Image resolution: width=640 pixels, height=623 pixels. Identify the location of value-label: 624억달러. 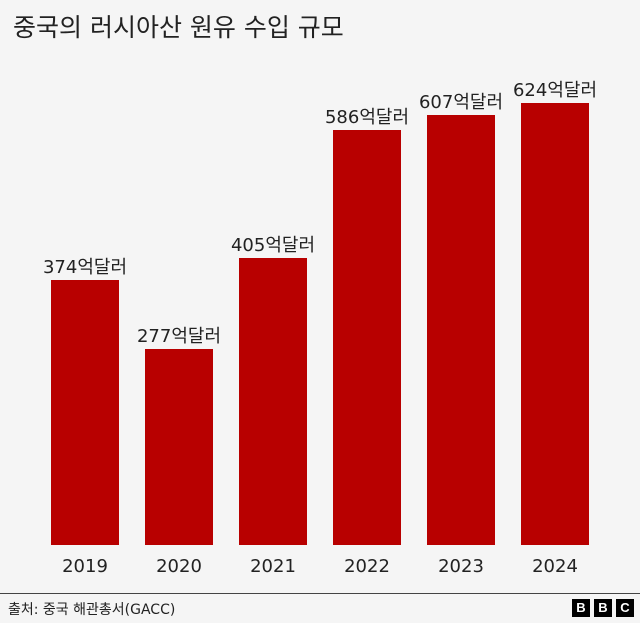
(555, 90).